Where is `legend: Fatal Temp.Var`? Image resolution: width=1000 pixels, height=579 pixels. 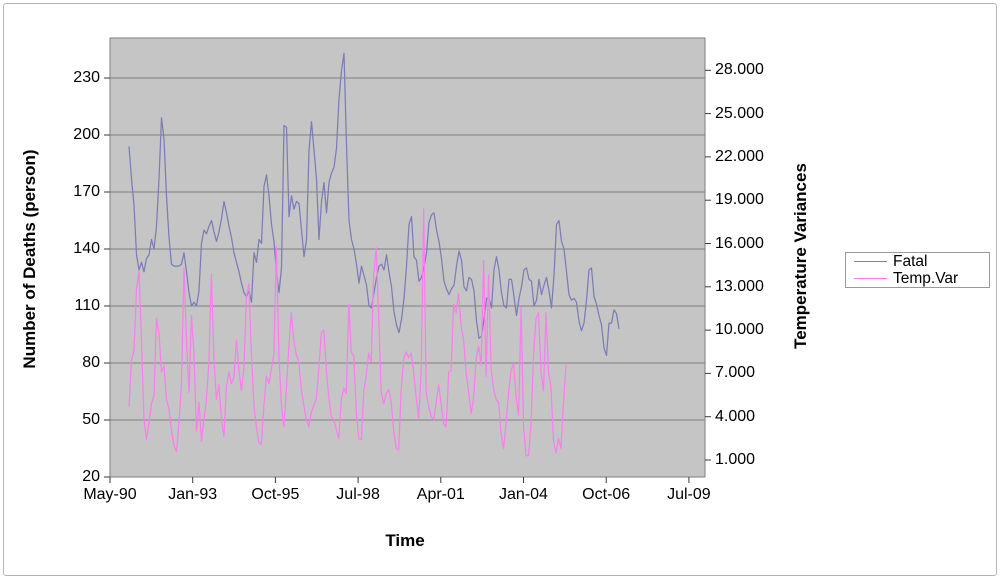 legend: Fatal Temp.Var is located at coordinates (917, 270).